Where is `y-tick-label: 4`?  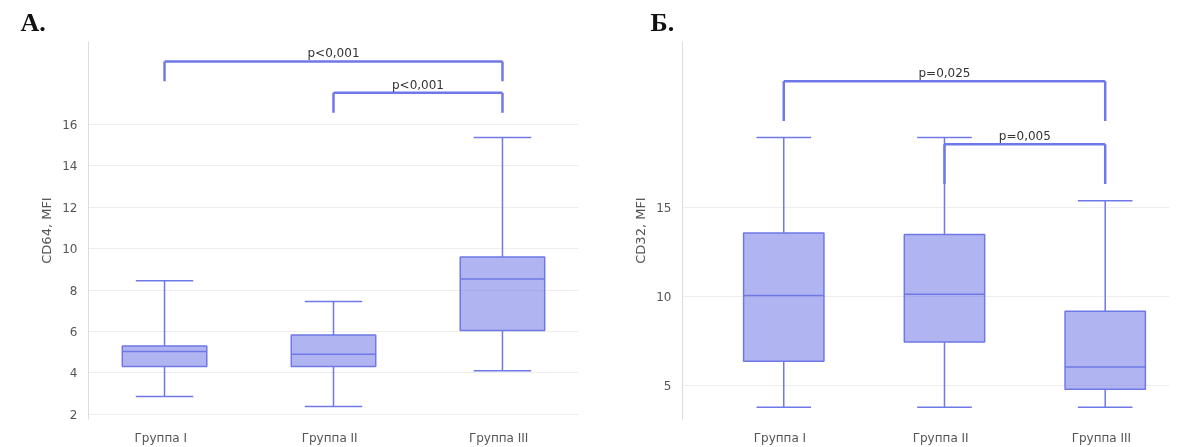
y-tick-label: 4 is located at coordinates (73, 373).